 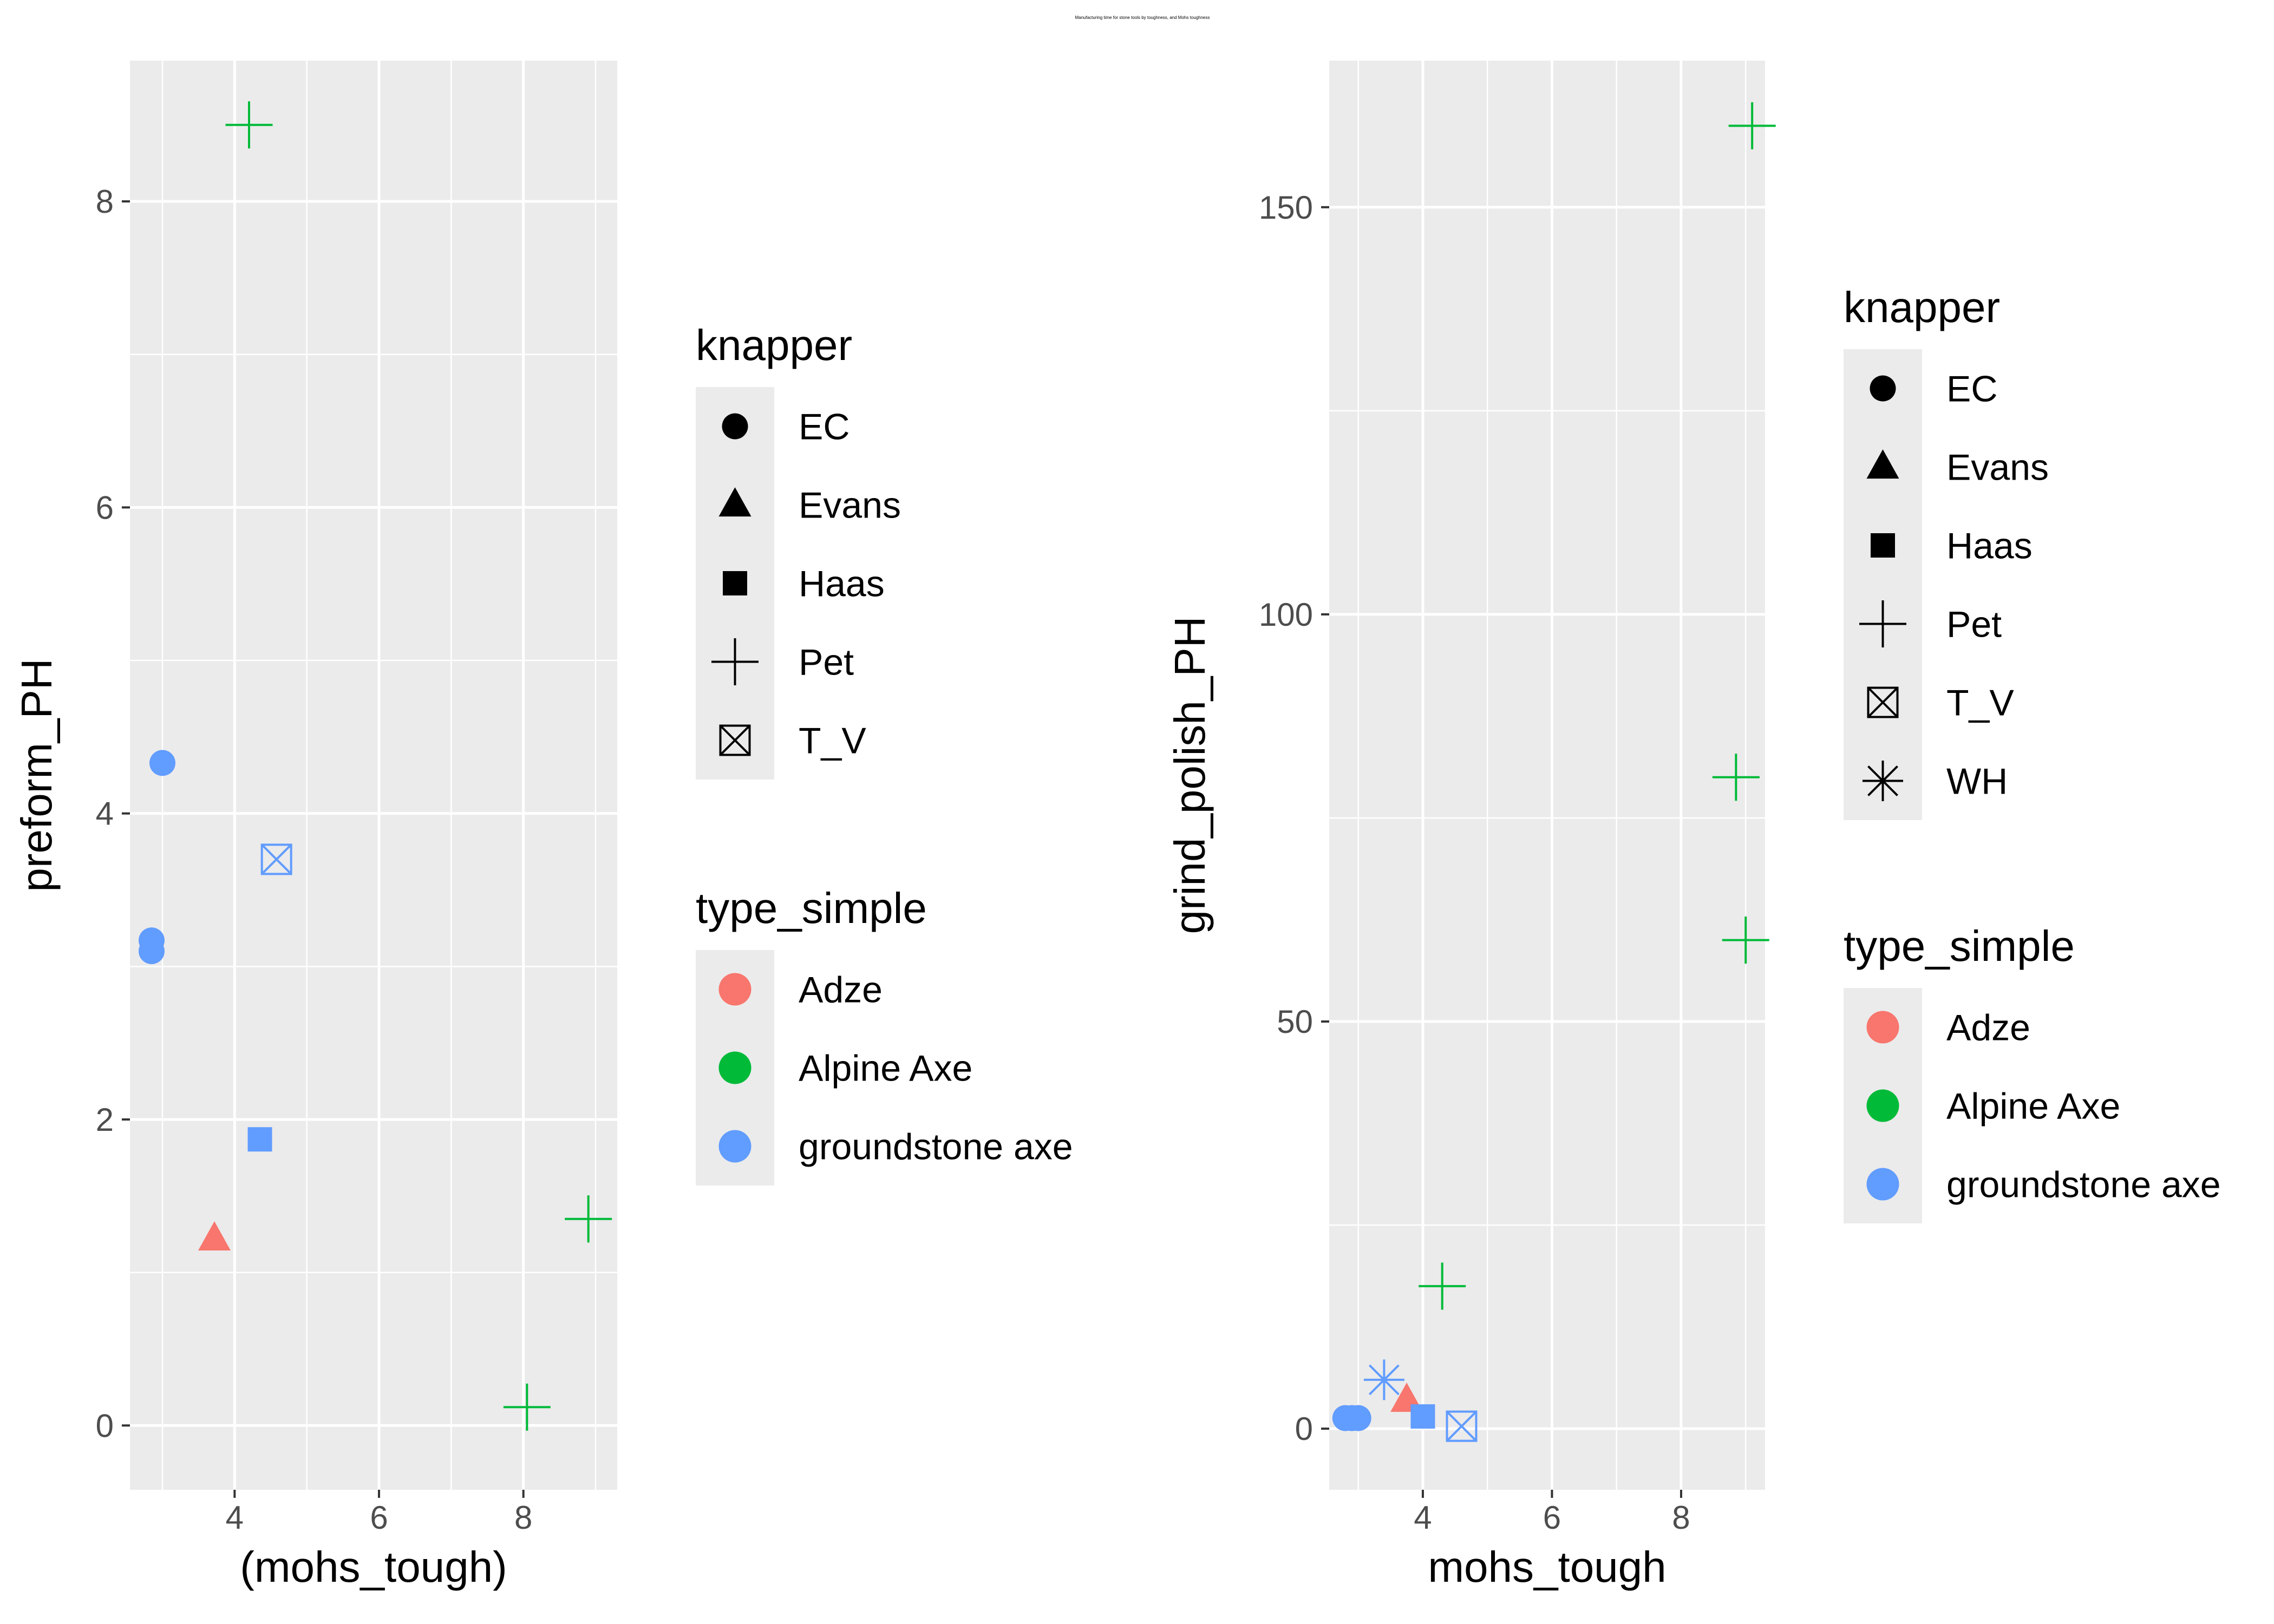 What do you see at coordinates (1883, 388) in the screenshot?
I see `legend-key-ec` at bounding box center [1883, 388].